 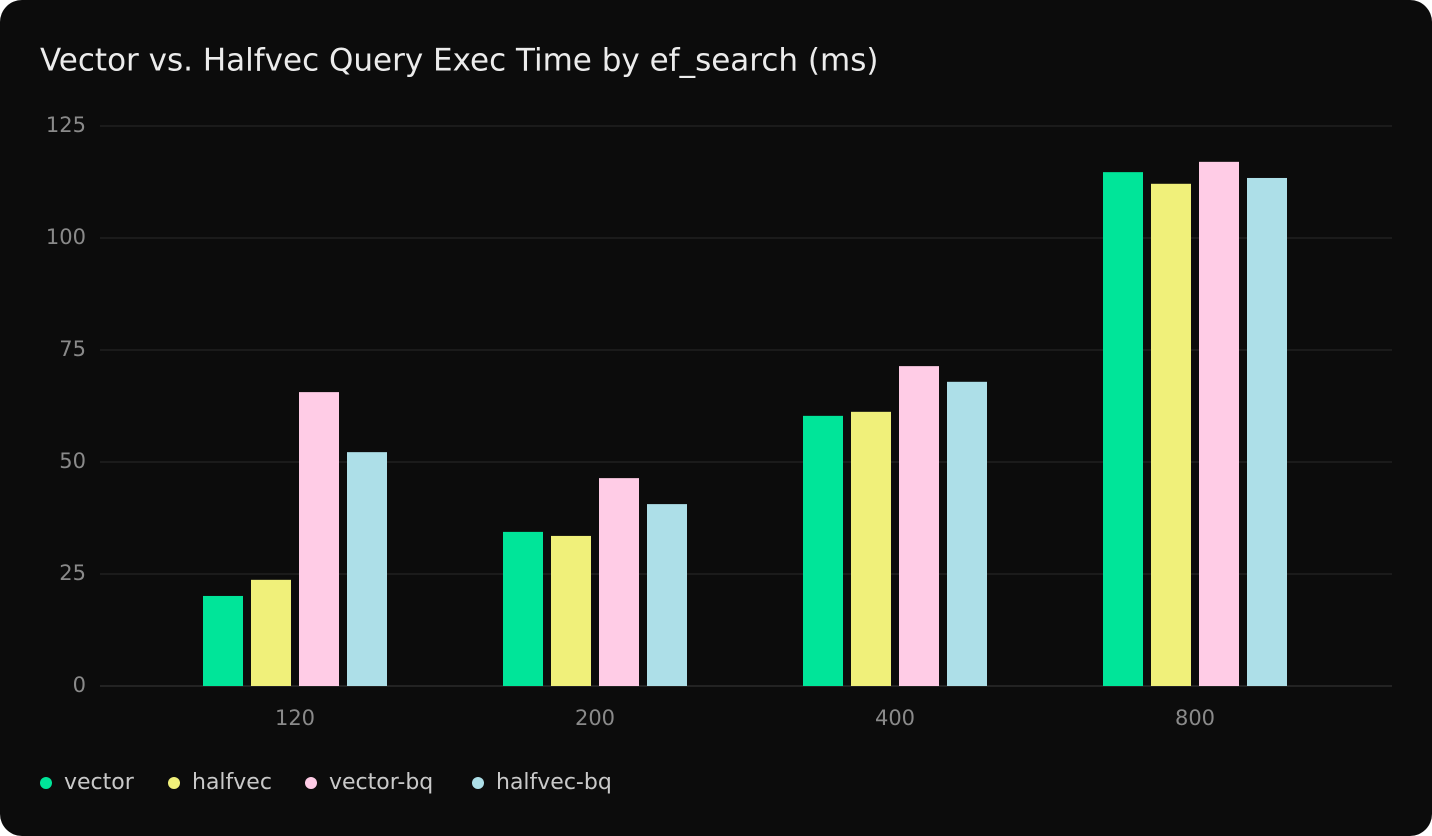 What do you see at coordinates (79, 685) in the screenshot?
I see `y-tick-label: 0` at bounding box center [79, 685].